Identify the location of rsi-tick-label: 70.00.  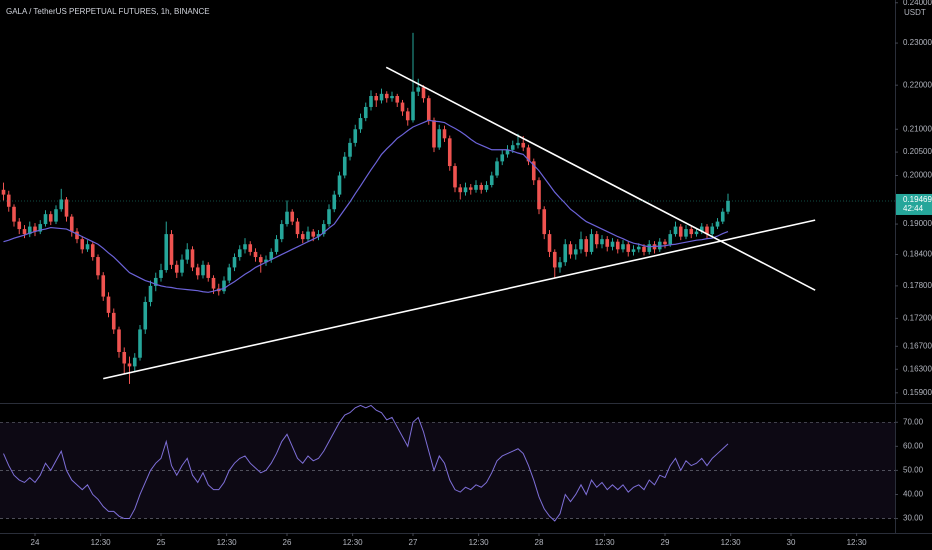
(913, 421).